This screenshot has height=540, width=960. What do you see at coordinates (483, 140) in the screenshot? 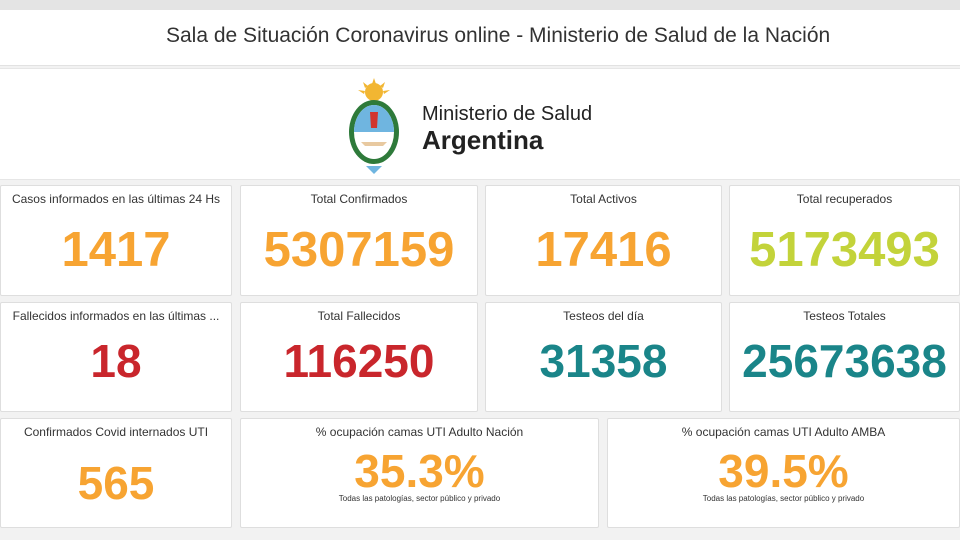
I see `logo-country-label: Argentina` at bounding box center [483, 140].